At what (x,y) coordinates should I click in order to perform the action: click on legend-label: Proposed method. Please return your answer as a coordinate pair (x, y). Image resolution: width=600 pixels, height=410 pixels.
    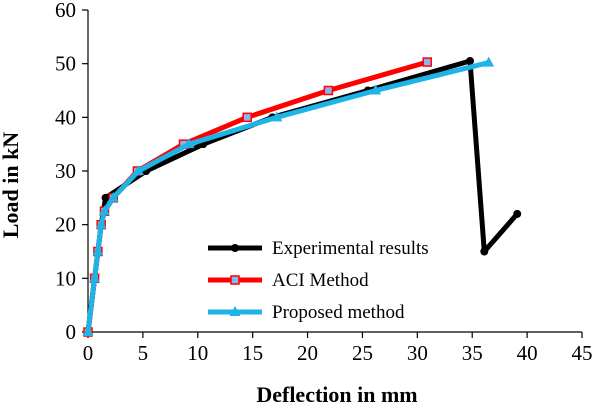
    Looking at the image, I should click on (338, 312).